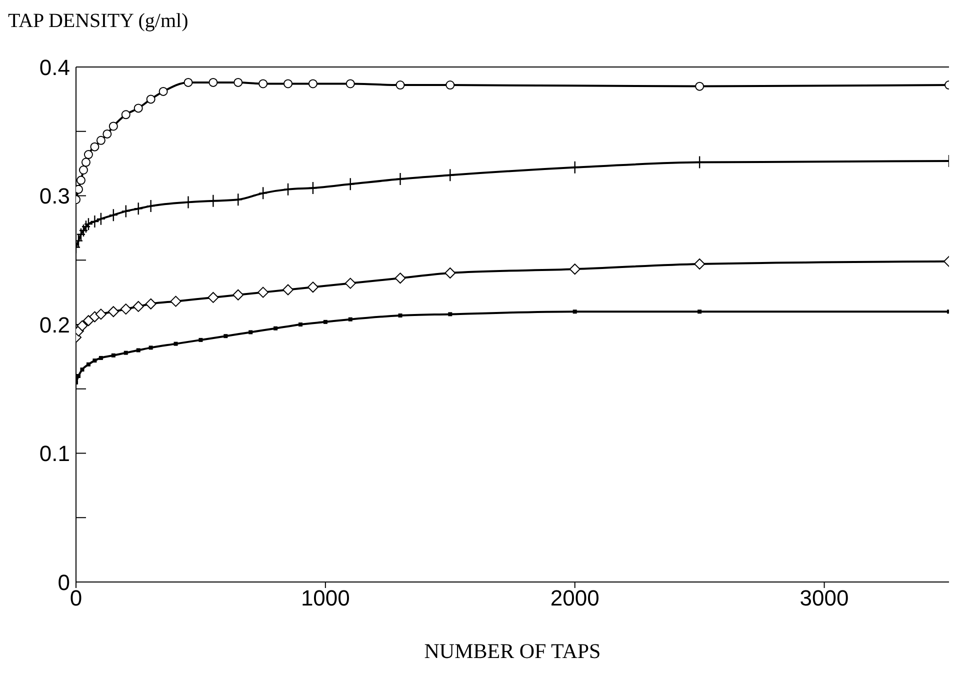 Image resolution: width=961 pixels, height=700 pixels. Describe the element at coordinates (64, 582) in the screenshot. I see `y-tick-label: 0` at that location.